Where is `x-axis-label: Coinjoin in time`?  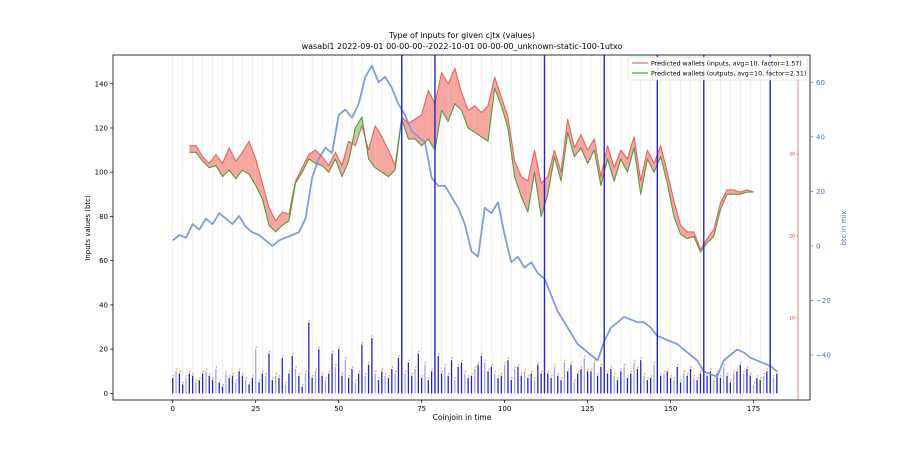 x-axis-label: Coinjoin in time is located at coordinates (462, 417).